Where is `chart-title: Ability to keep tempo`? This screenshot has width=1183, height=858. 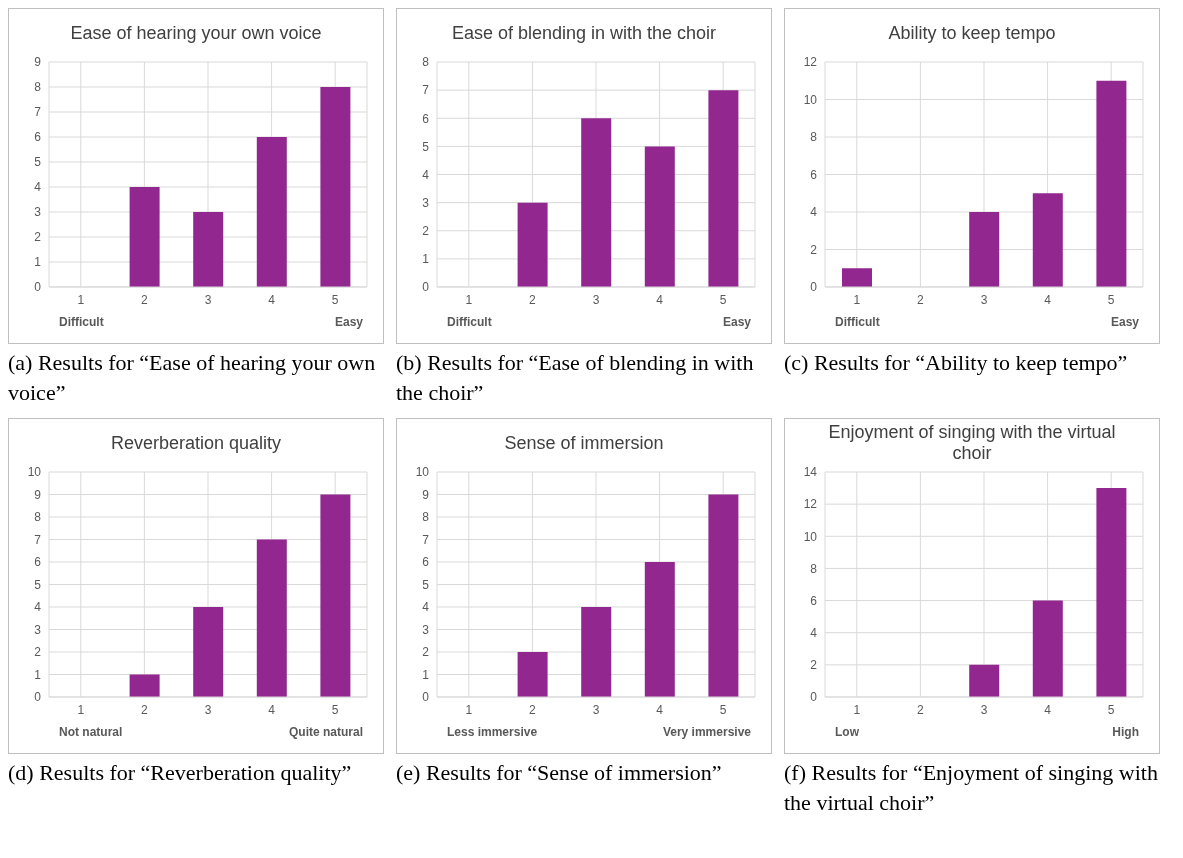
chart-title: Ability to keep tempo is located at coordinates (972, 33).